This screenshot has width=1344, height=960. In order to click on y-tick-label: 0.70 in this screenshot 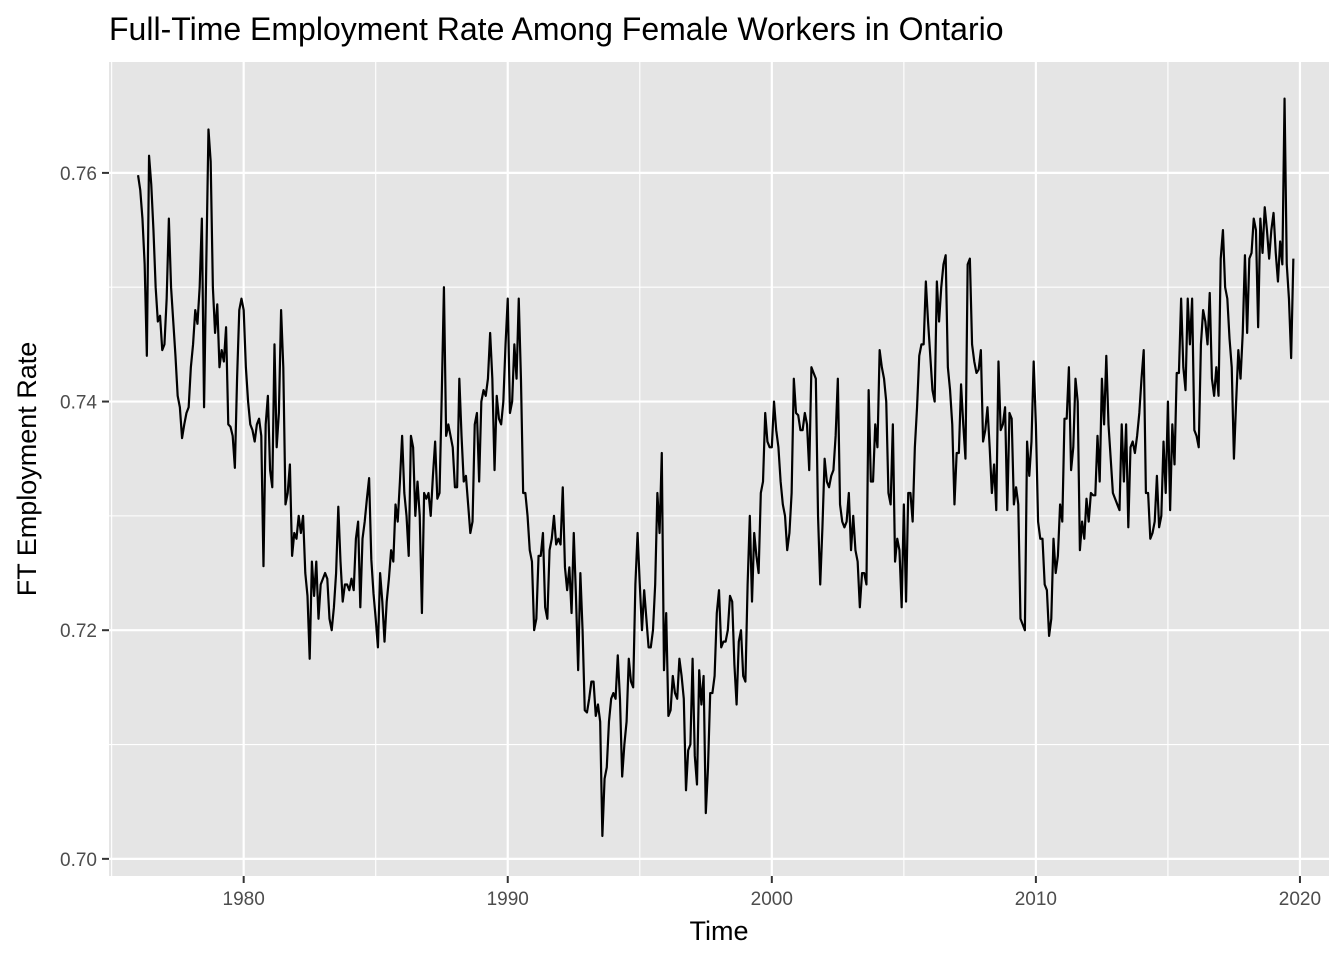, I will do `click(78, 860)`.